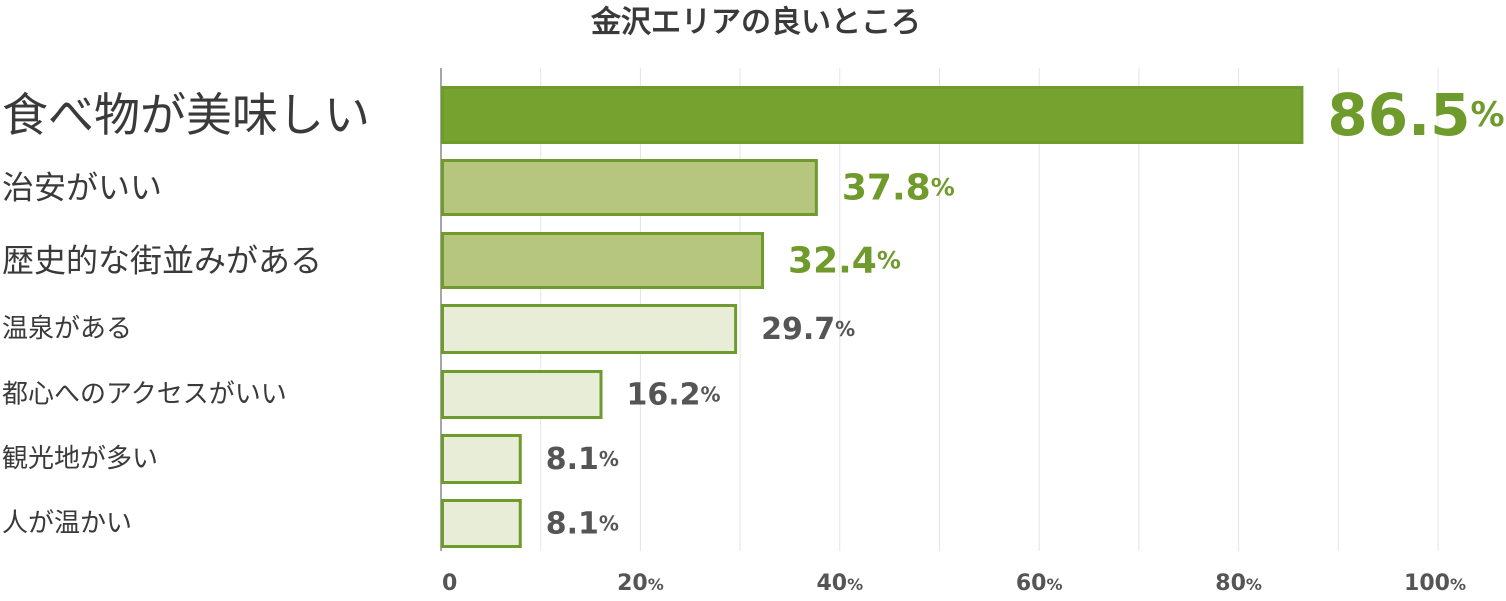  What do you see at coordinates (80, 459) in the screenshot?
I see `category-label-6: 観光地が多い` at bounding box center [80, 459].